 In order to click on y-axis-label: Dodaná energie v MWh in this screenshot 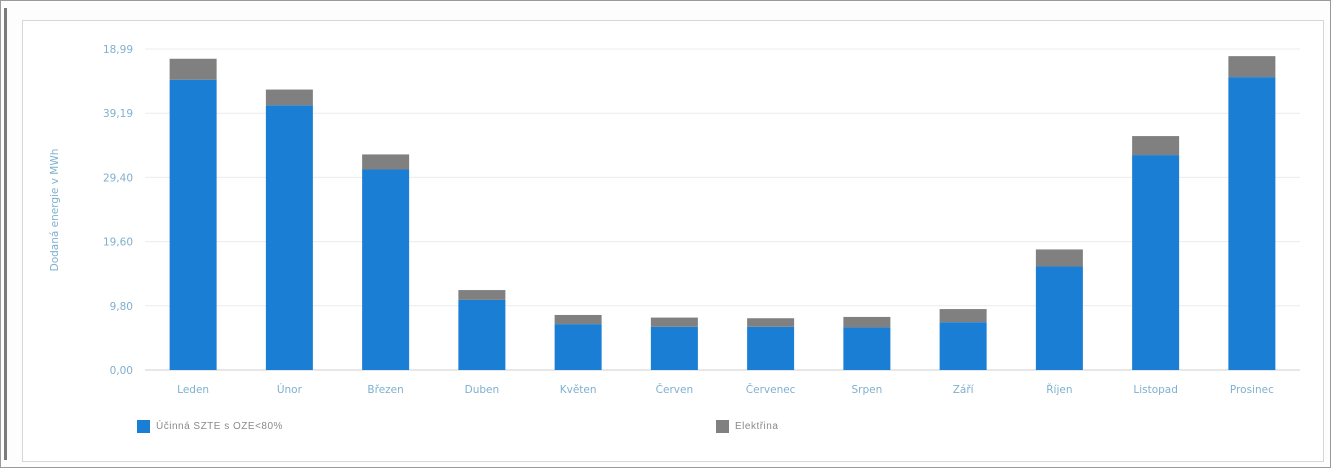, I will do `click(55, 210)`.